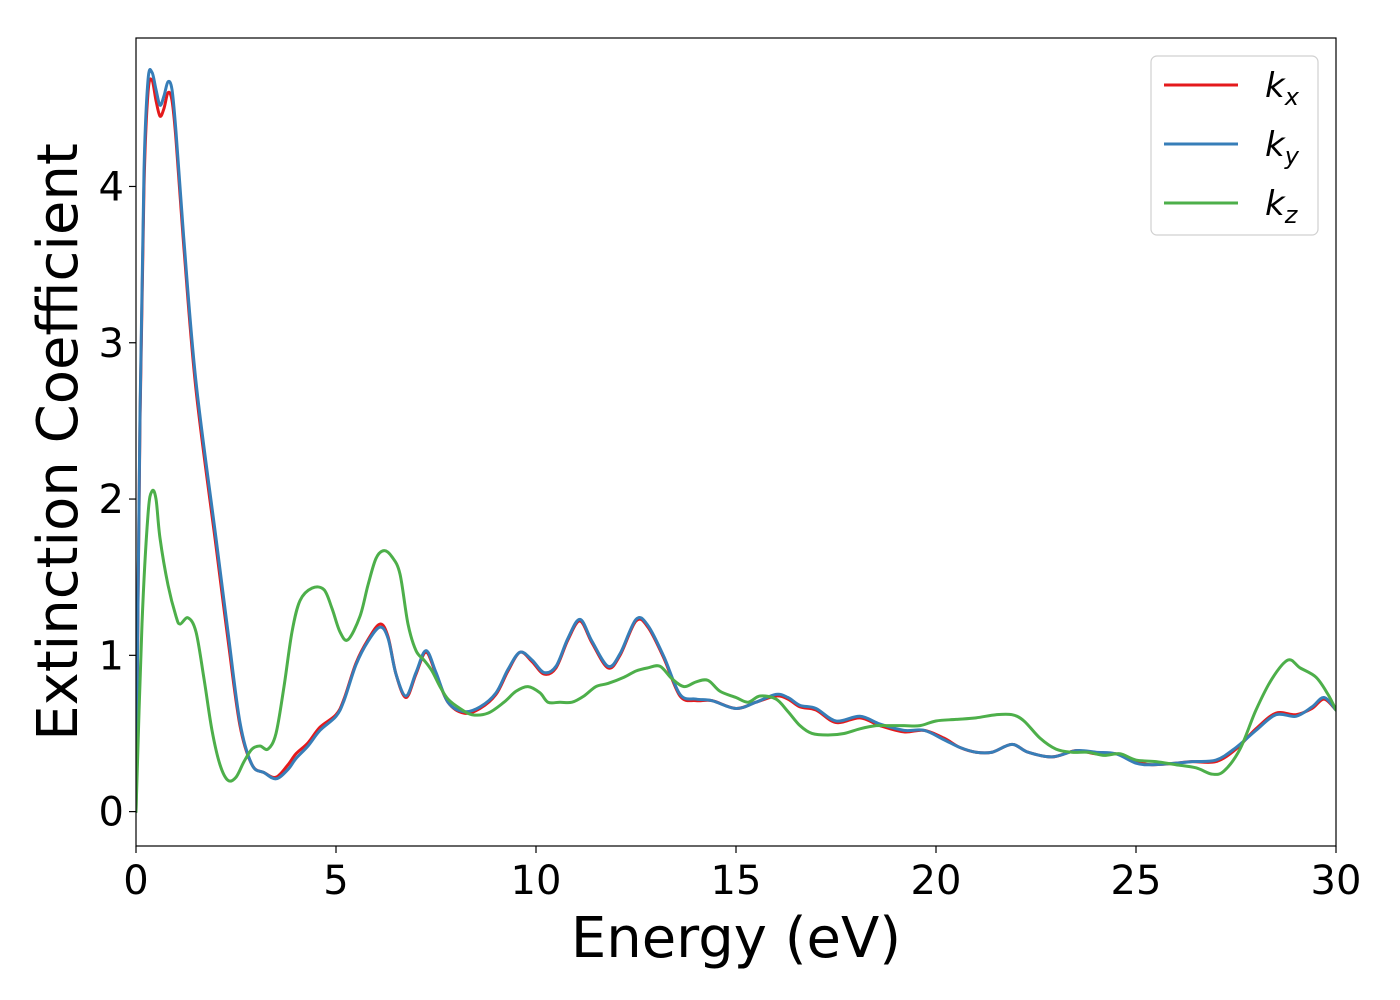 The height and width of the screenshot is (1000, 1400). What do you see at coordinates (58, 442) in the screenshot?
I see `y-axis-title: Extinction Coefficient` at bounding box center [58, 442].